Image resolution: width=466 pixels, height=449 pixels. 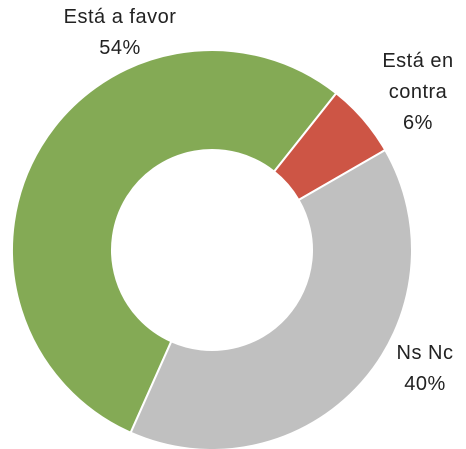 I want to click on category-label: Está en contra, so click(x=418, y=76).